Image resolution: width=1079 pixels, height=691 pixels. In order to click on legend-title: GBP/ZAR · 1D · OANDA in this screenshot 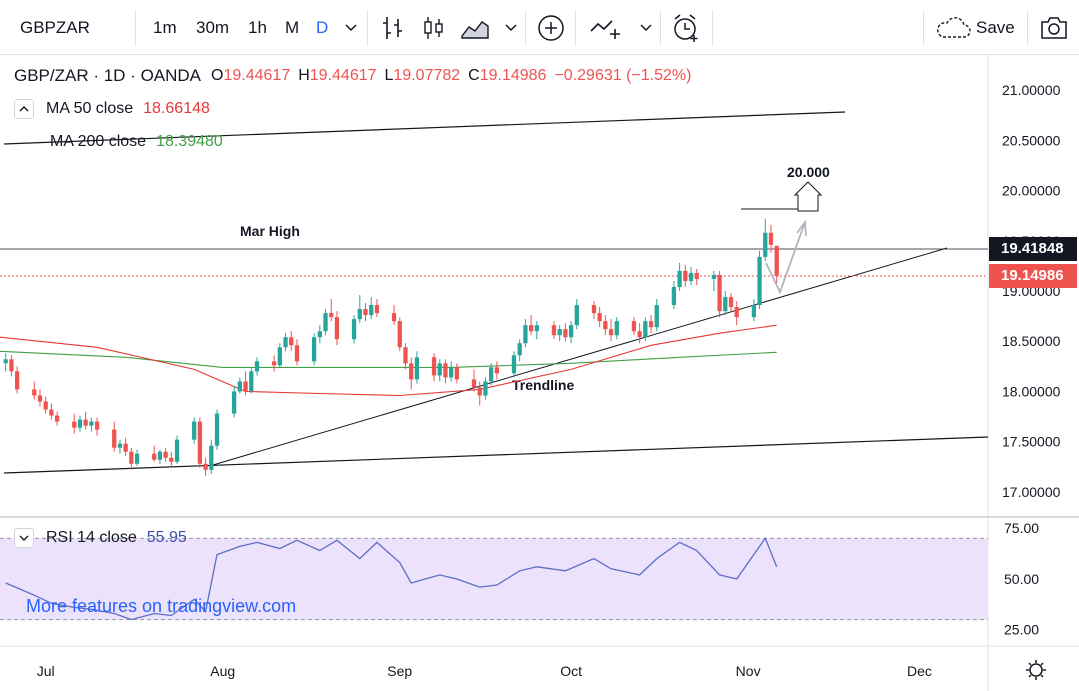, I will do `click(108, 75)`.